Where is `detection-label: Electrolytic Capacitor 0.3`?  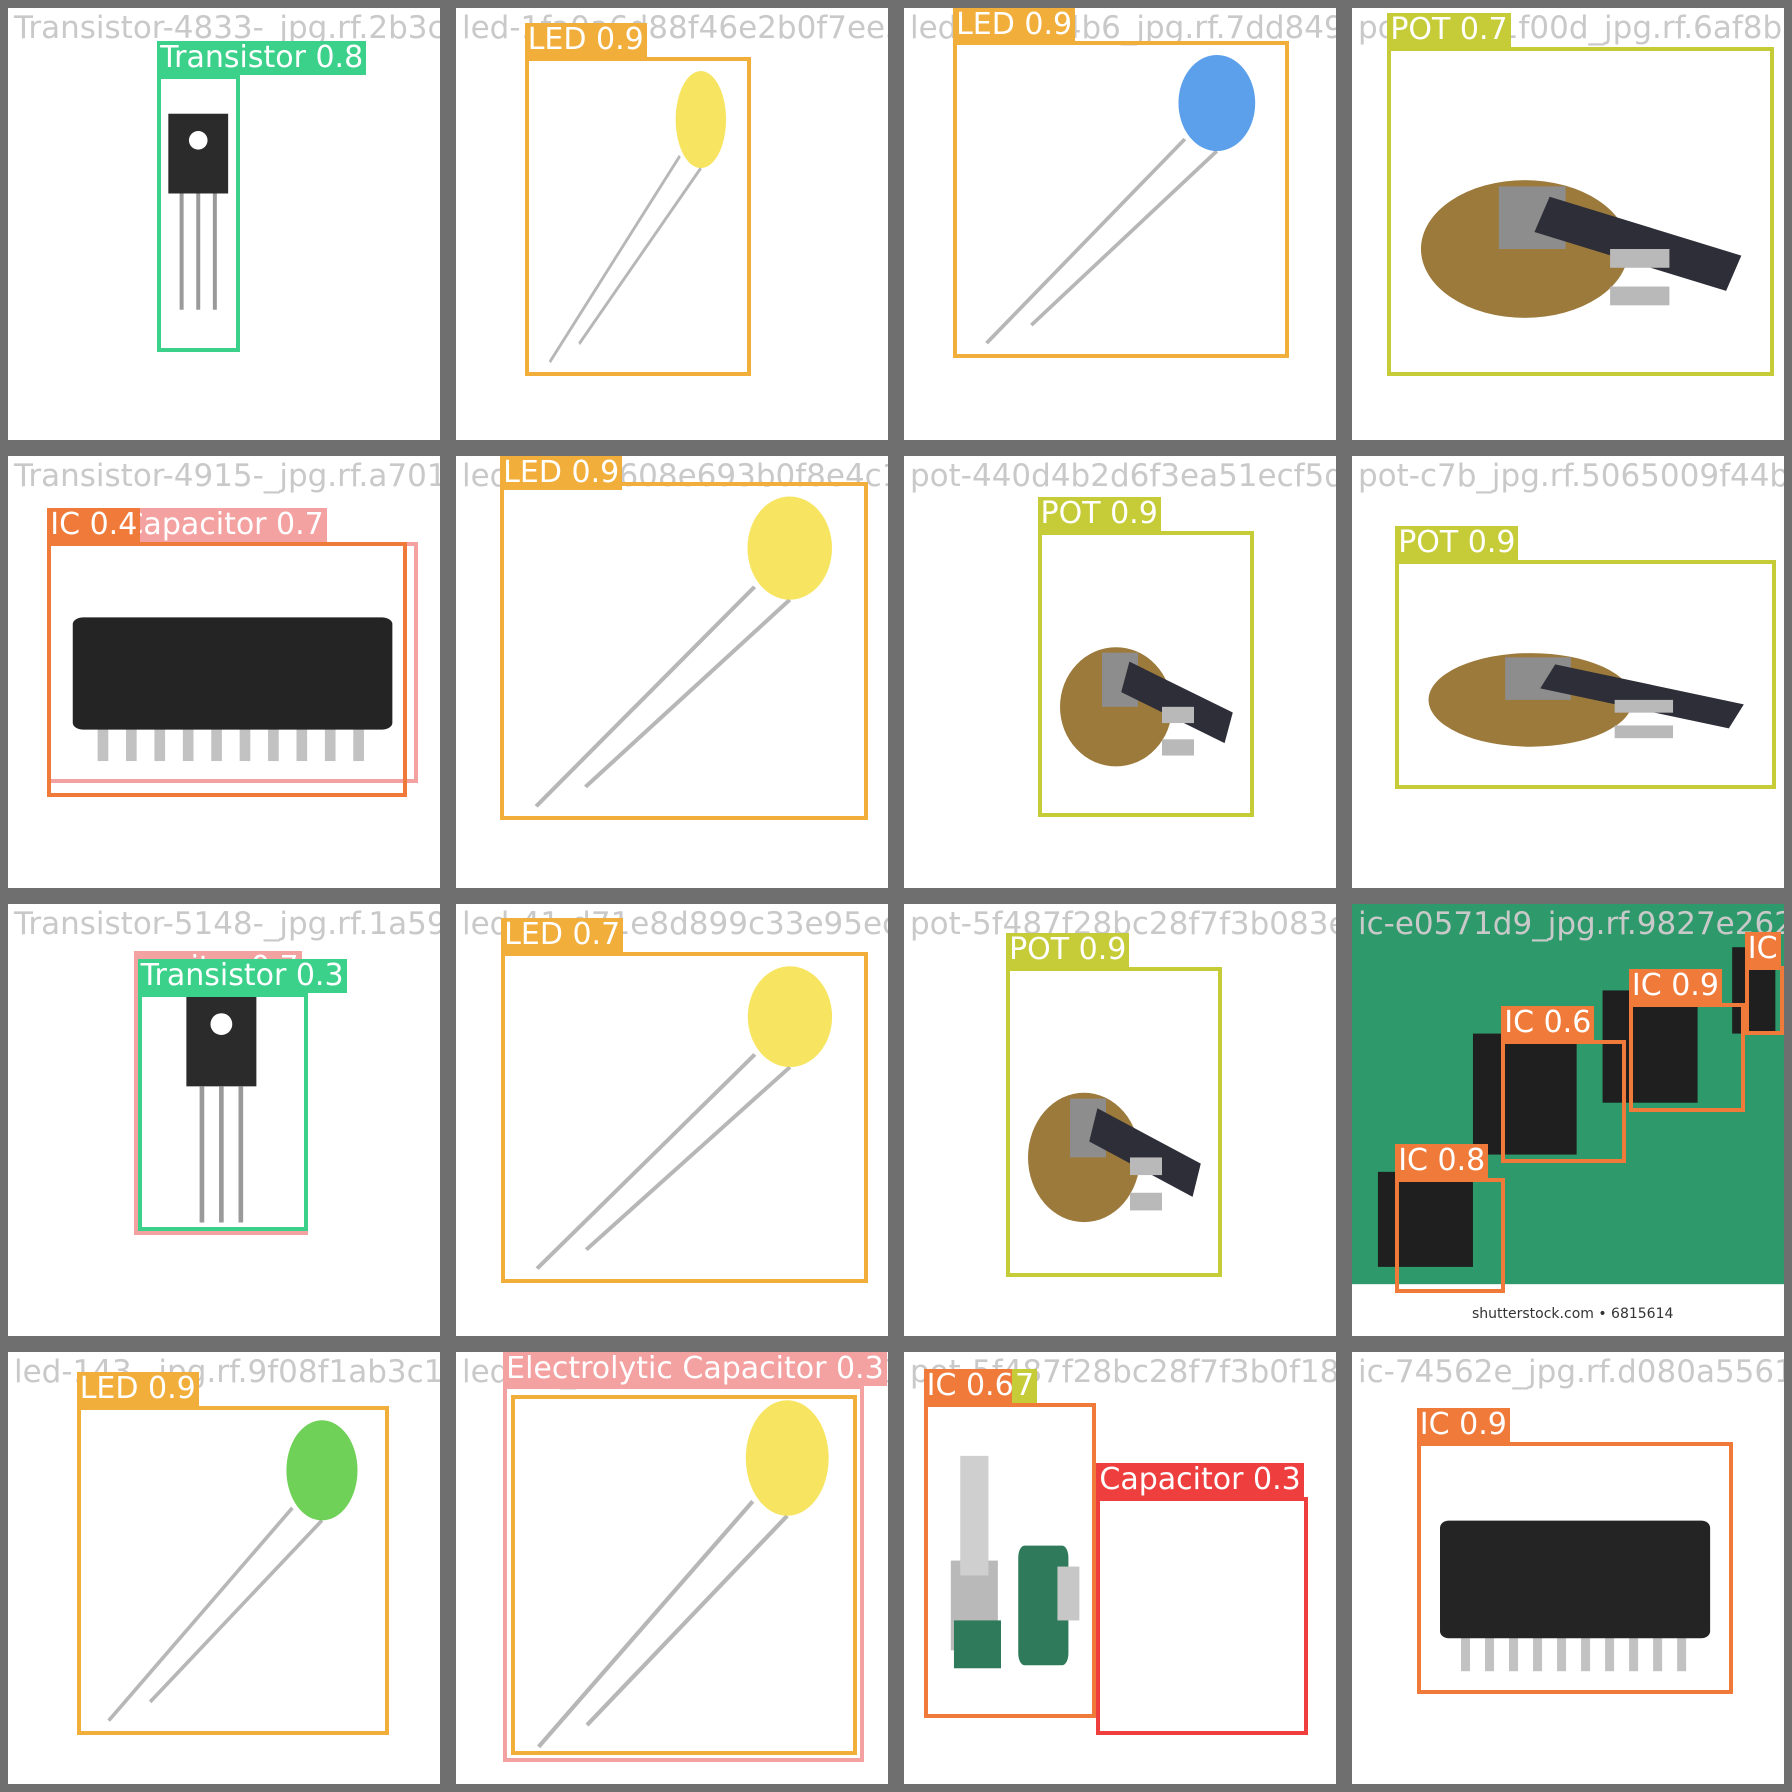 detection-label: Electrolytic Capacitor 0.3 is located at coordinates (695, 1369).